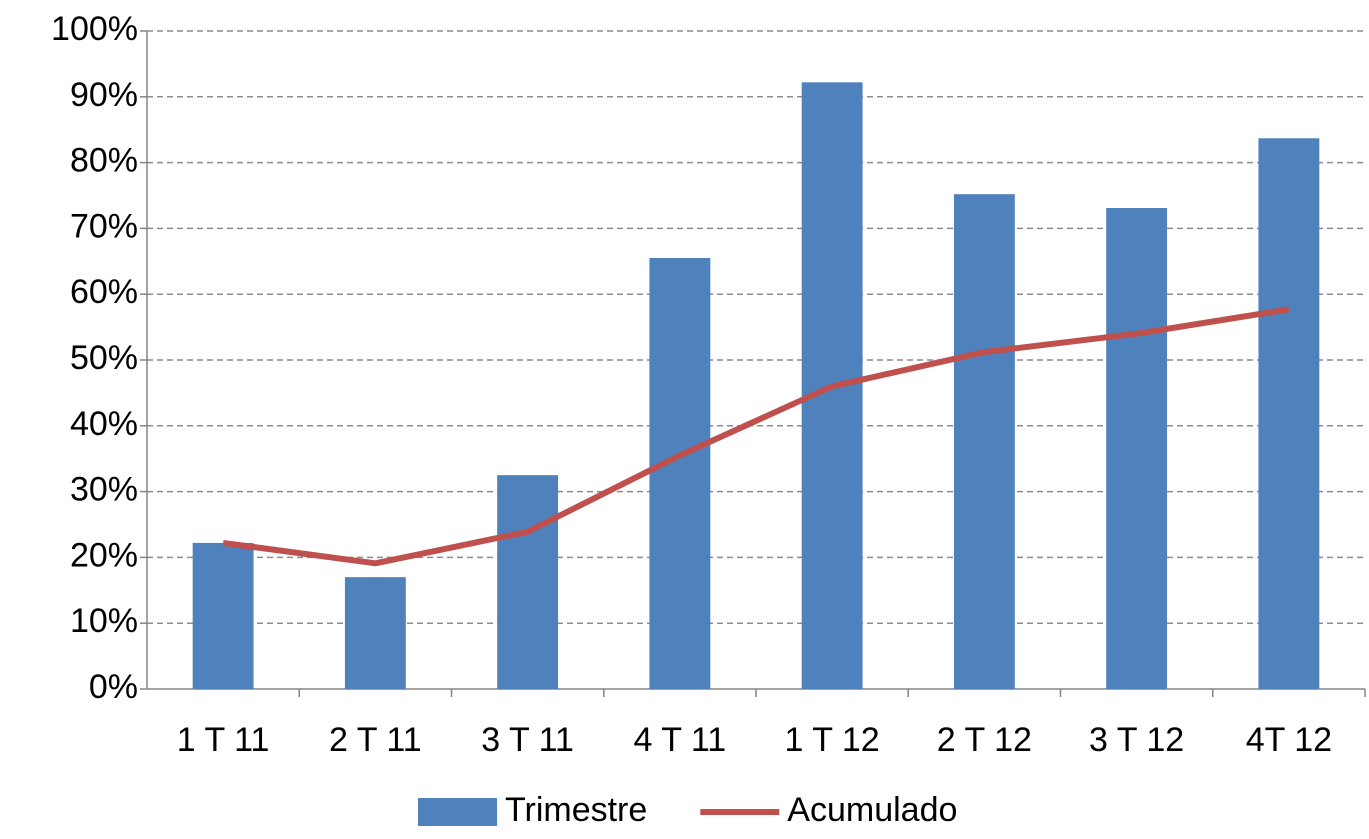 The width and height of the screenshot is (1369, 839). I want to click on x-tick-label: 1 T 11, so click(223, 740).